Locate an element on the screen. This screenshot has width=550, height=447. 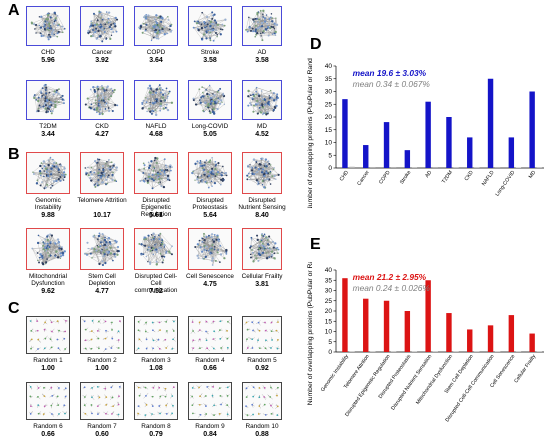
network-label: Stem Cell Depletion is located at coordinates (102, 280).